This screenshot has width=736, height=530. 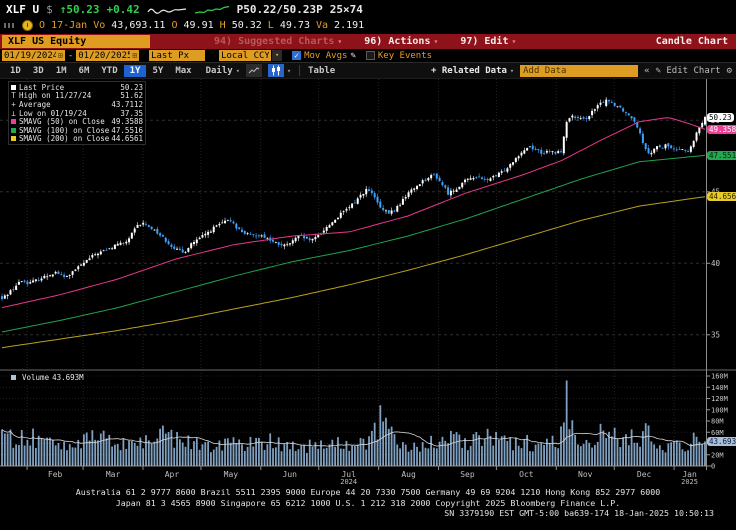 I want to click on svg-text: Dec, so click(x=644, y=474).